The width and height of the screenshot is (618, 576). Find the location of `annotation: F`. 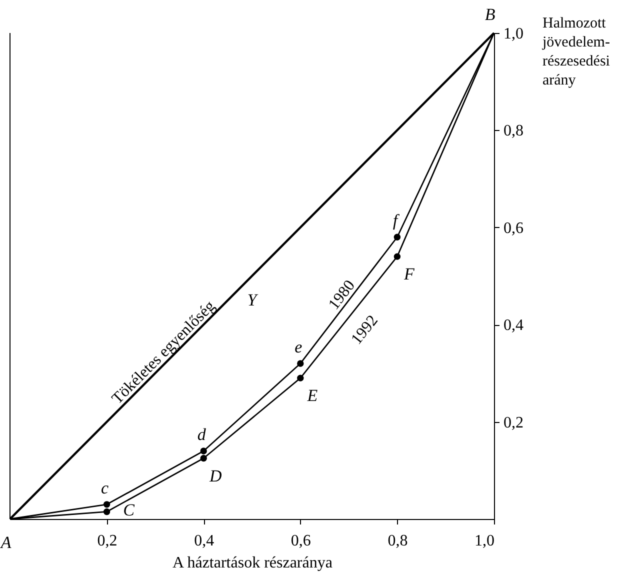

annotation: F is located at coordinates (409, 274).